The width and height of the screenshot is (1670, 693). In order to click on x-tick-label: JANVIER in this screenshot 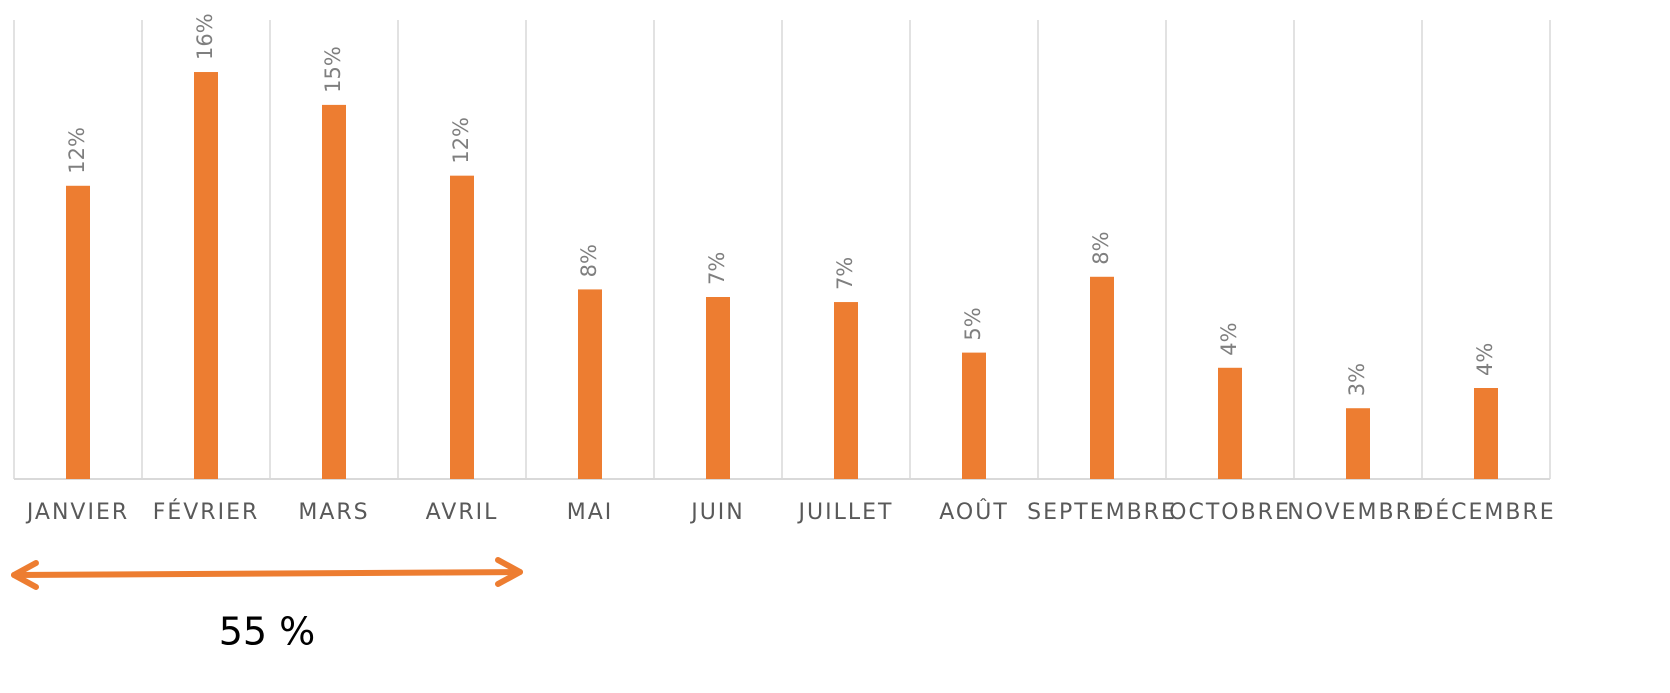, I will do `click(77, 512)`.